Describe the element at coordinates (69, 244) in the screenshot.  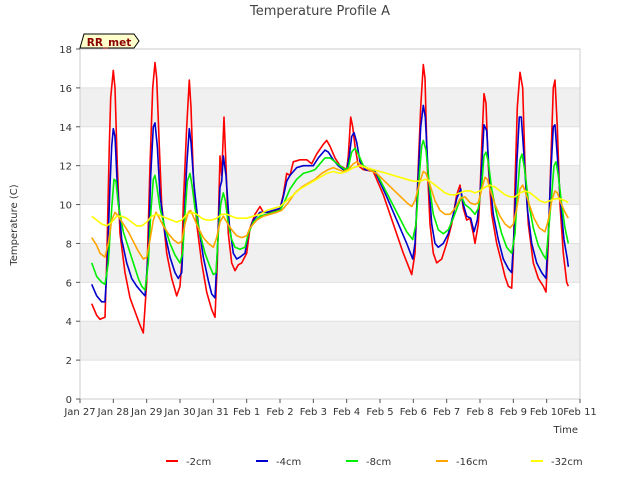
I see `y-tick-label: 8` at that location.